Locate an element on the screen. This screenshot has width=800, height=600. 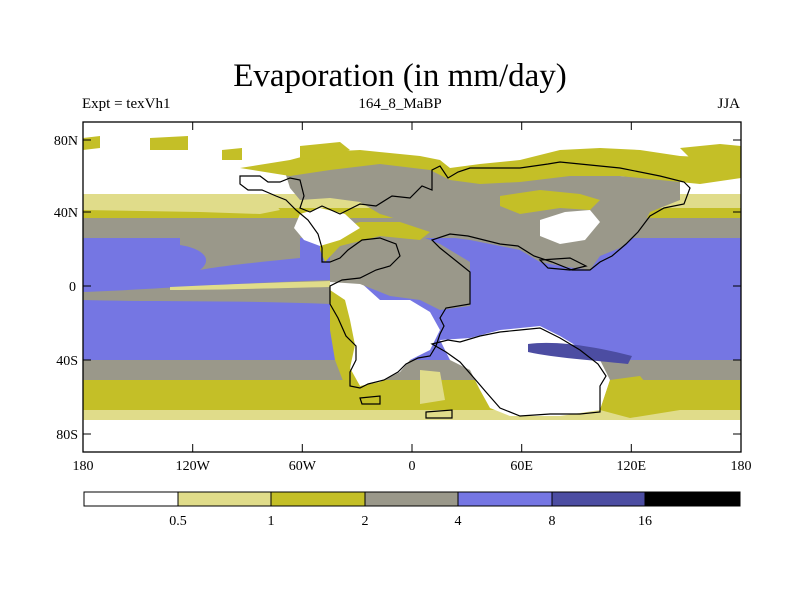
south-america-olive is located at coordinates (345, 338).